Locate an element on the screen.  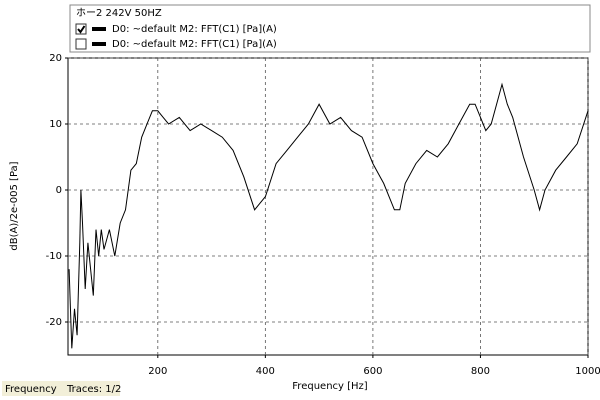
status-bar is located at coordinates (61, 388).